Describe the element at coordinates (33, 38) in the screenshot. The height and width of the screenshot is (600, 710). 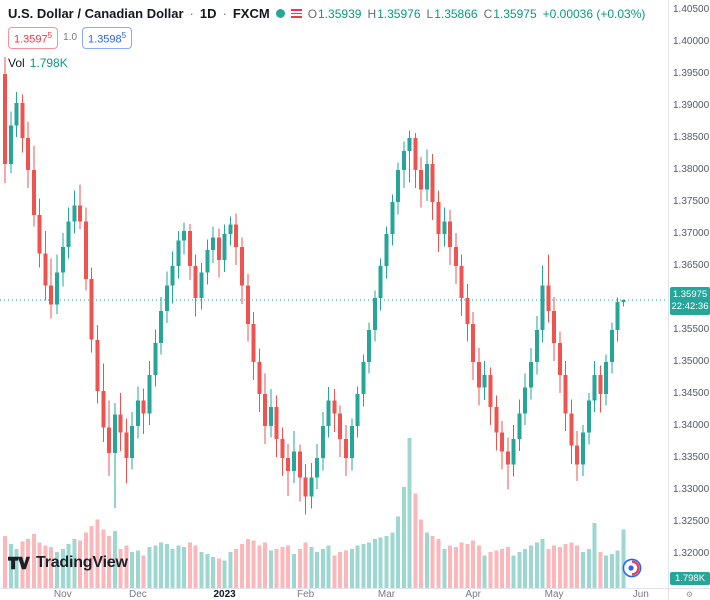
I see `sell-price-button: 1.35975` at that location.